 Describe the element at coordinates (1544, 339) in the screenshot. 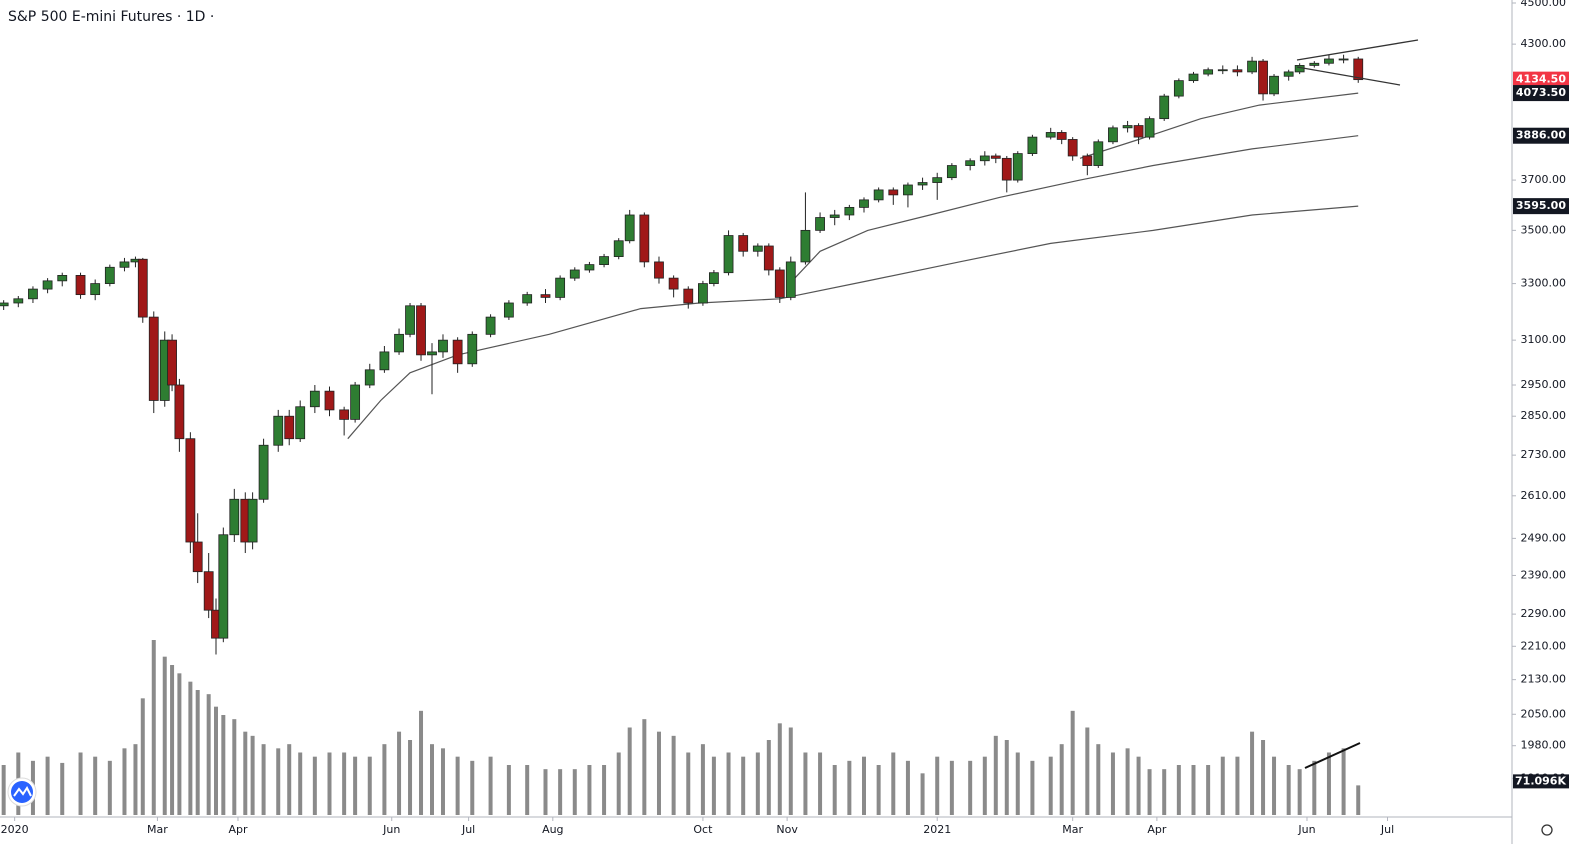

I see `y-tick-label: 3100.00` at that location.